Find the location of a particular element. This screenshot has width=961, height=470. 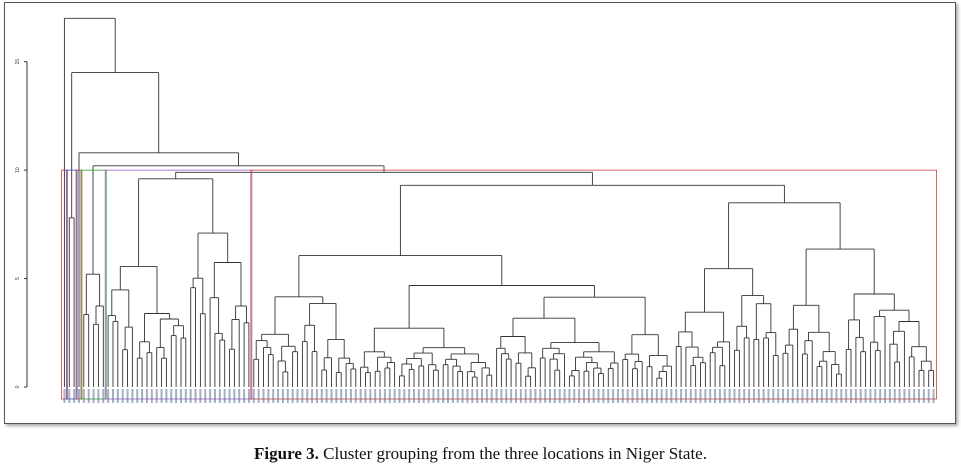

y-tick-label: 5 is located at coordinates (18, 278).